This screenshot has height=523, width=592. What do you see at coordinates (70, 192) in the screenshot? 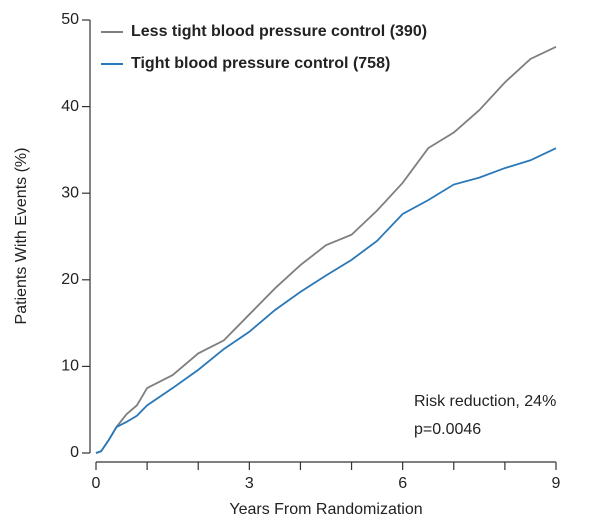
I see `y-tick-label: 30` at bounding box center [70, 192].